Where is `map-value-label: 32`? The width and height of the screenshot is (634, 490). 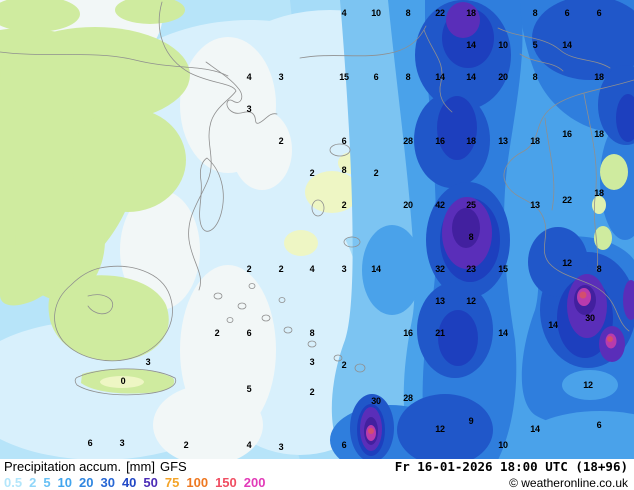
map-value-label: 32 is located at coordinates (440, 269).